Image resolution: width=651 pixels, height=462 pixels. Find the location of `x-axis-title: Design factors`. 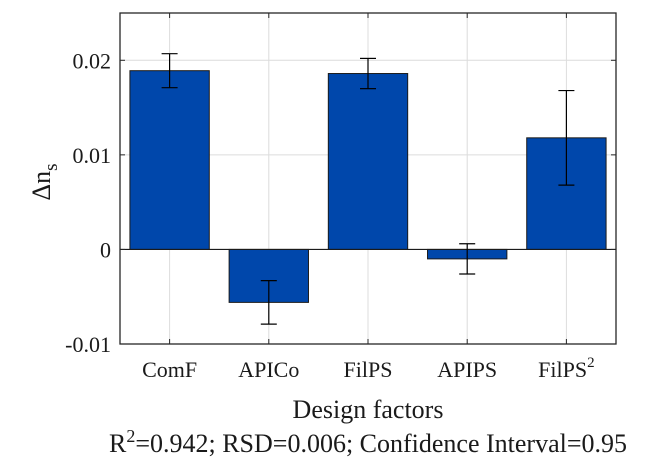

x-axis-title: Design factors is located at coordinates (368, 409).